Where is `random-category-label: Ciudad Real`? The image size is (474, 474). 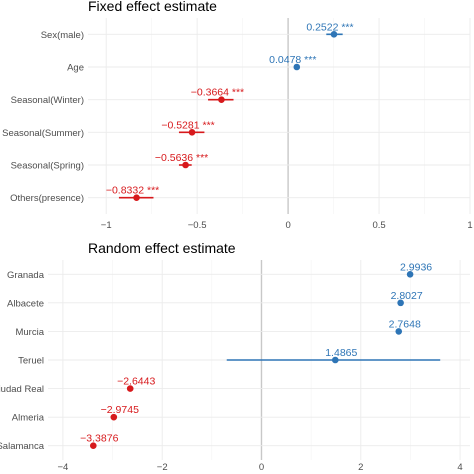 random-category-label: Ciudad Real is located at coordinates (22, 389).